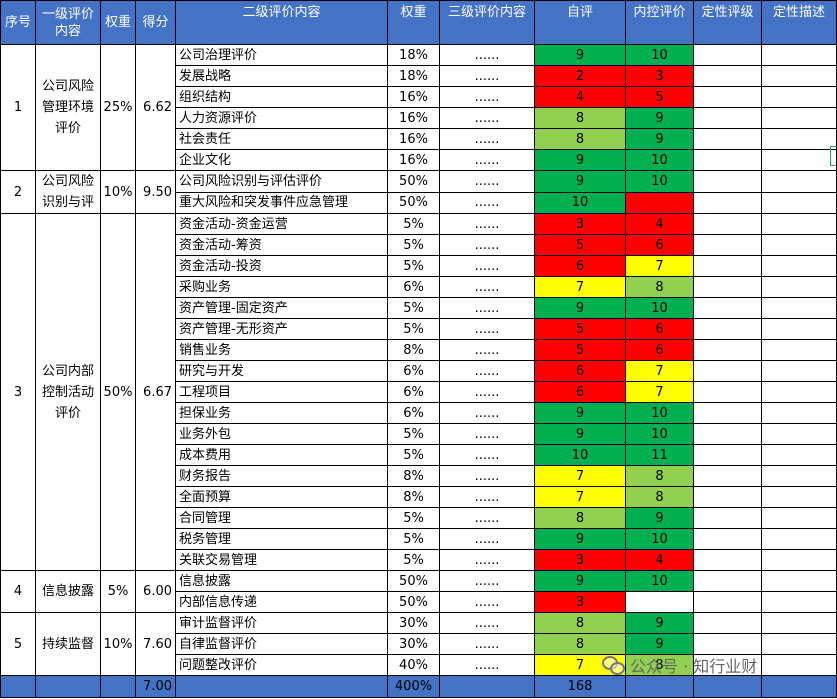  Describe the element at coordinates (659, 202) in the screenshot. I see `ic-eval-score` at that location.